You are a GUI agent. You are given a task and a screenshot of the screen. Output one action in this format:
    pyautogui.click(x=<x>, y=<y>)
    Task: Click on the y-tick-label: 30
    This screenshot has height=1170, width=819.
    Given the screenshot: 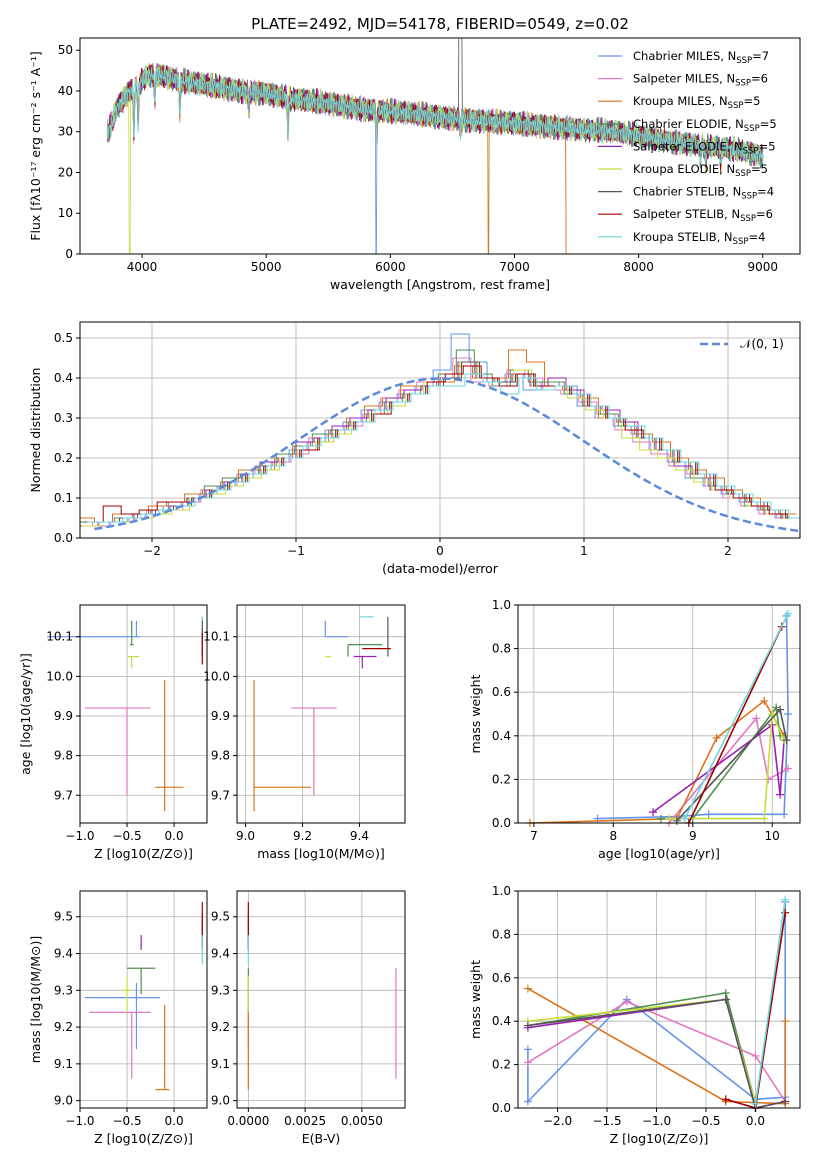 What is the action you would take?
    pyautogui.click(x=65, y=132)
    